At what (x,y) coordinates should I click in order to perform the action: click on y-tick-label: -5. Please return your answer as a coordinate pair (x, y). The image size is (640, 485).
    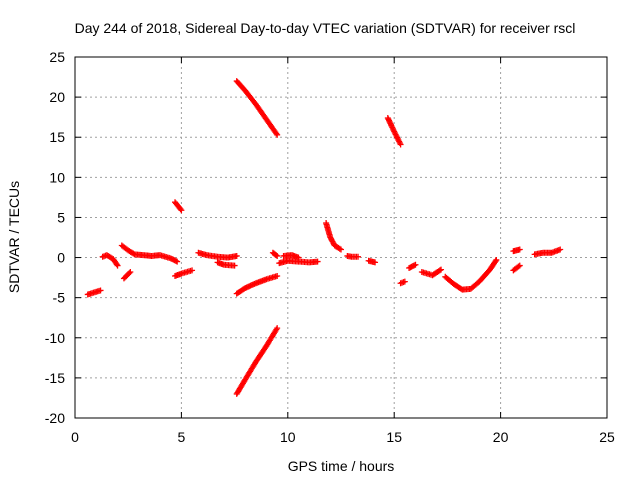
    Looking at the image, I should click on (59, 298).